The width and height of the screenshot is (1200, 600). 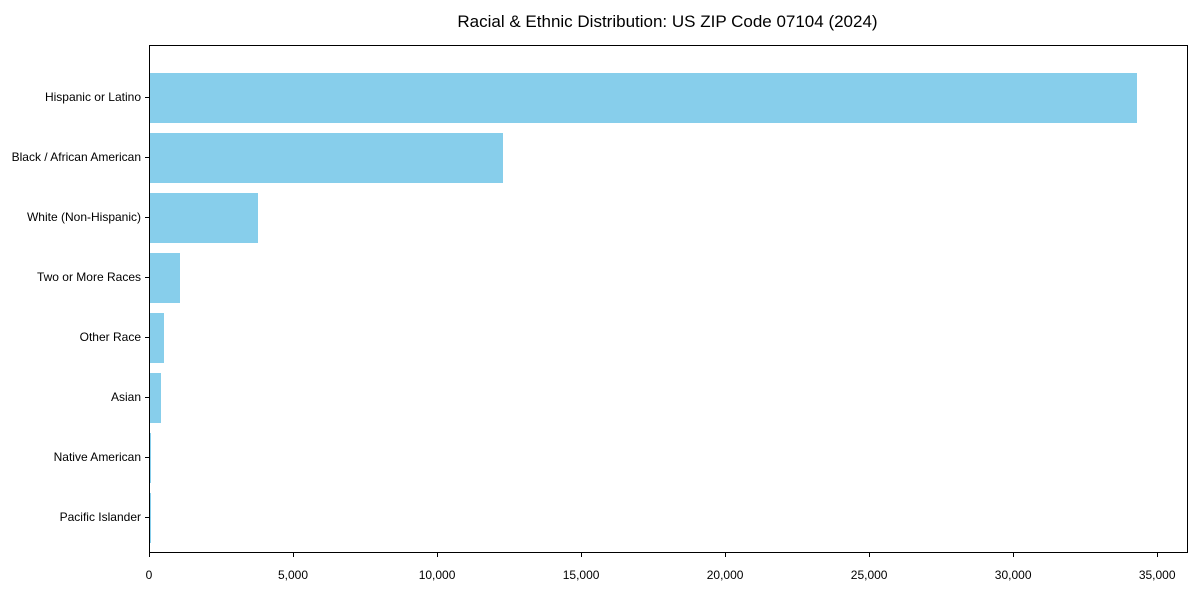 I want to click on x-tick-label: 30,000, so click(x=1013, y=575).